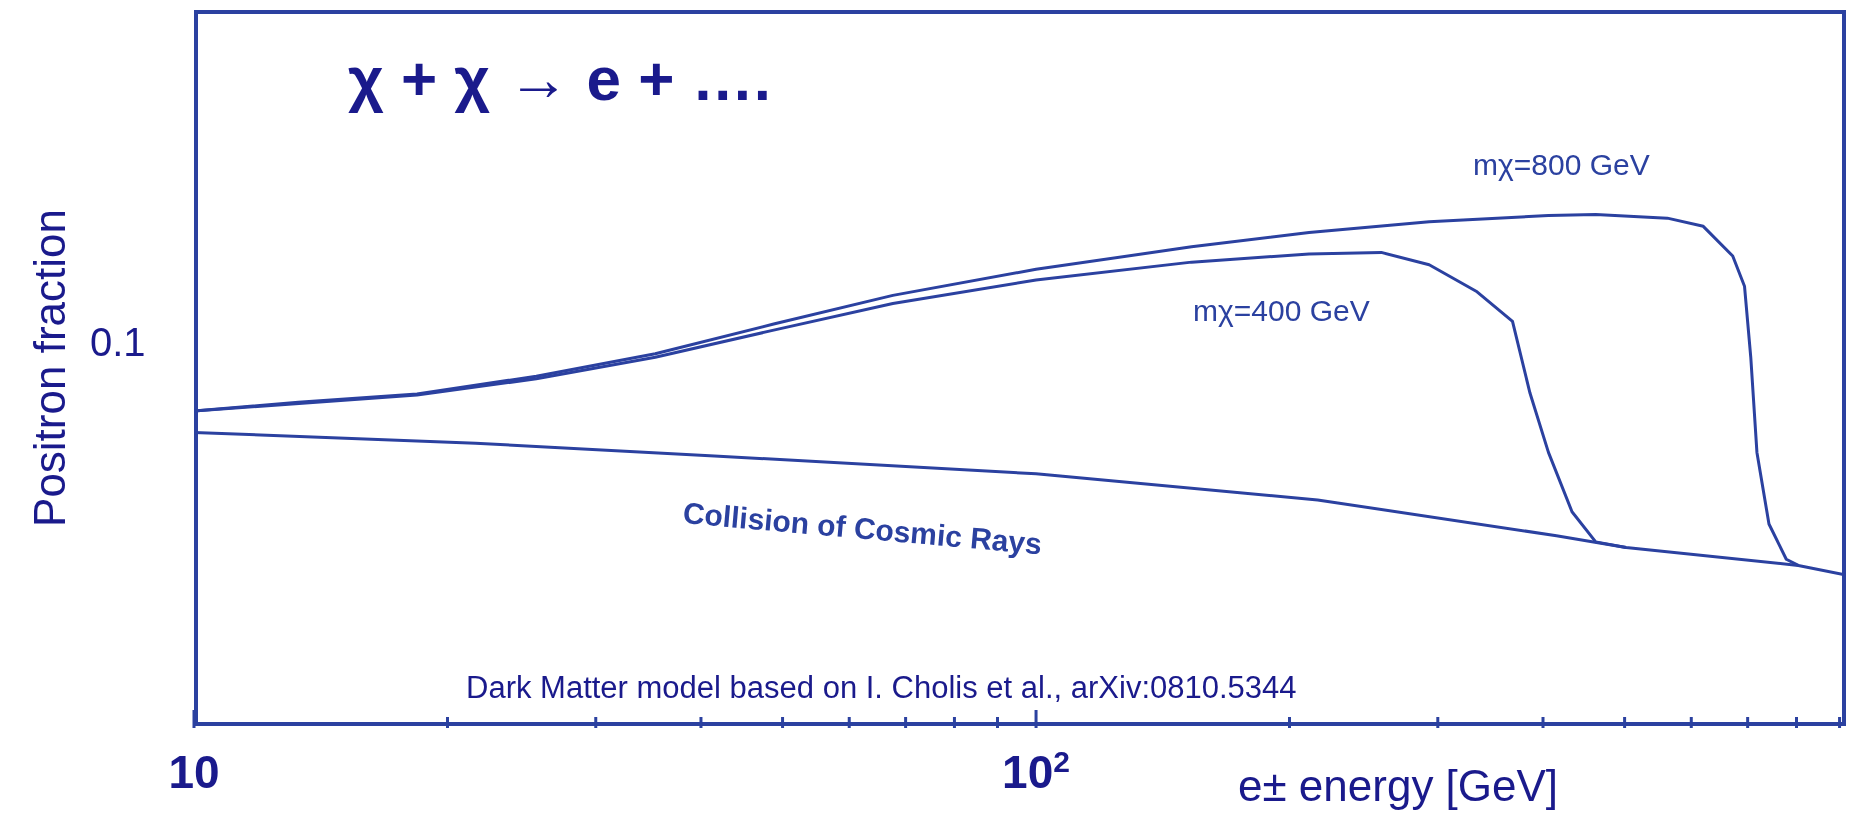  Describe the element at coordinates (1398, 786) in the screenshot. I see `x-axis-title: e± energy [GeV]` at that location.